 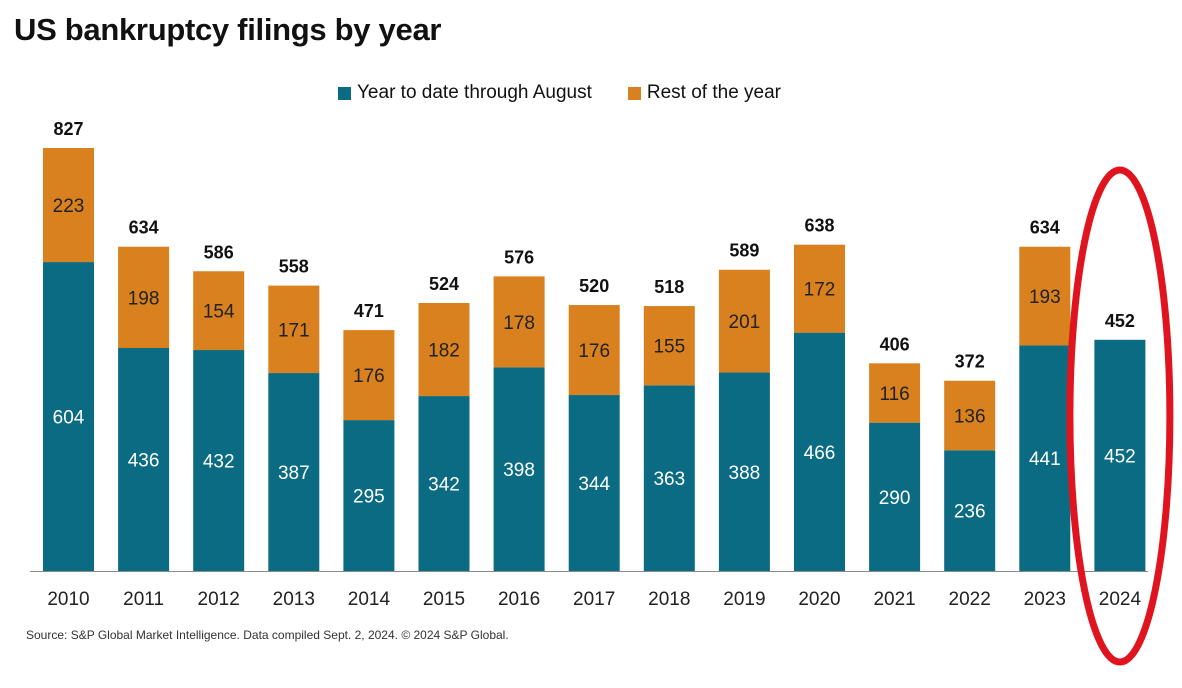 I want to click on x-tick-2018: 2018, so click(x=669, y=599).